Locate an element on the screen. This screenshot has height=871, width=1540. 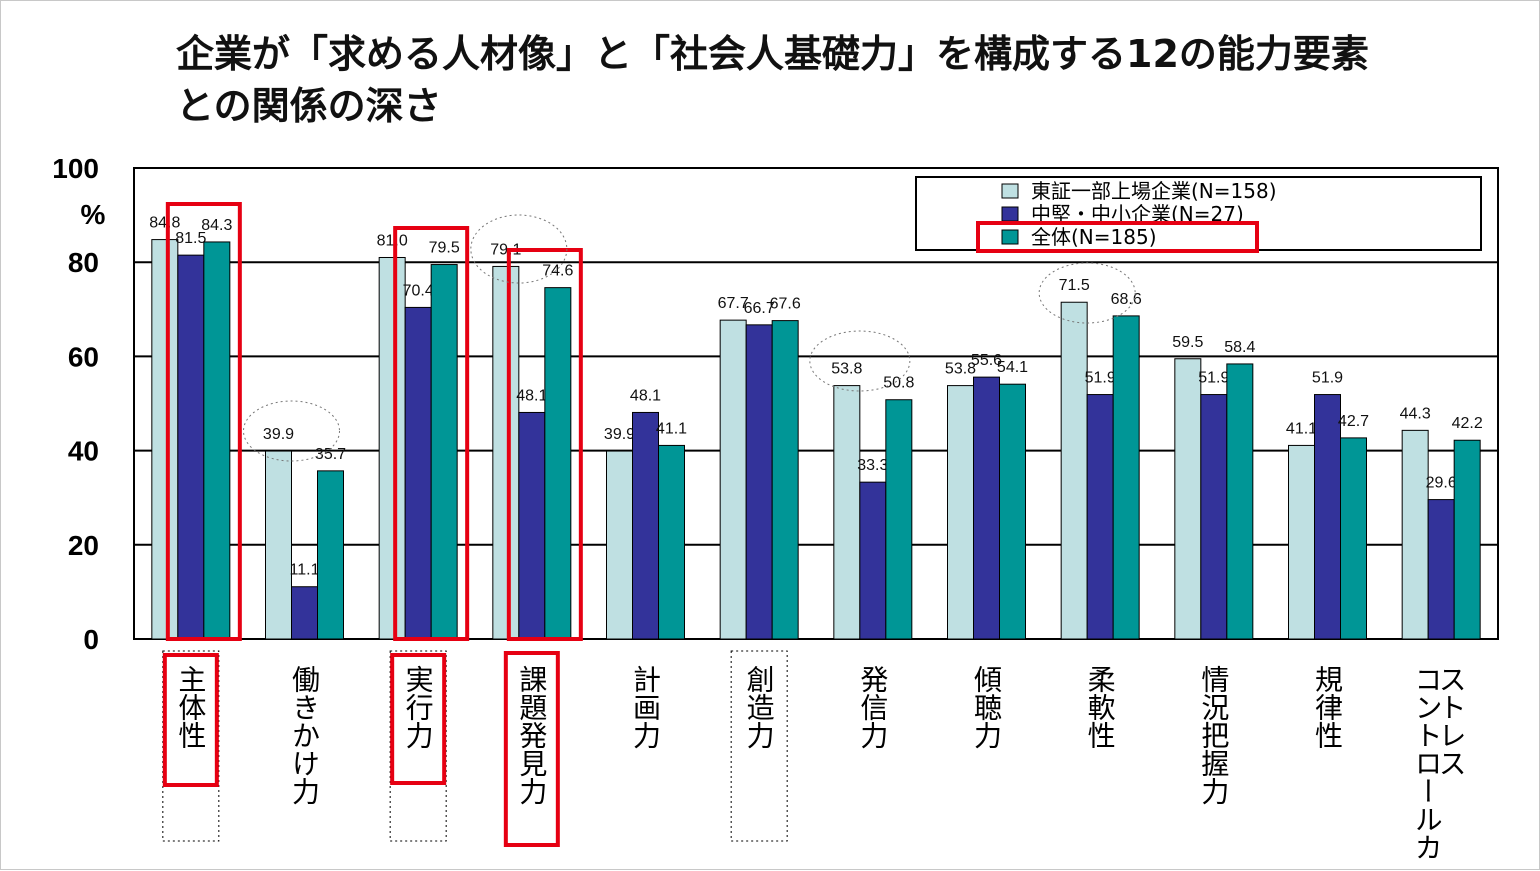
data-label-1-10: 59.5 is located at coordinates (1187, 342).